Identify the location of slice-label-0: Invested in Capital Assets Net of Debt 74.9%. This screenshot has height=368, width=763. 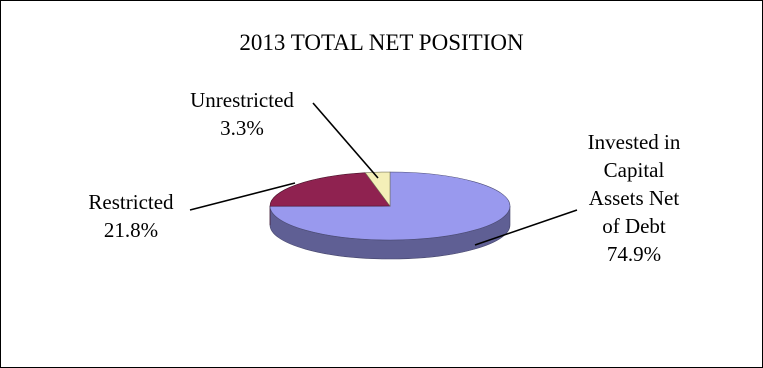
(634, 198).